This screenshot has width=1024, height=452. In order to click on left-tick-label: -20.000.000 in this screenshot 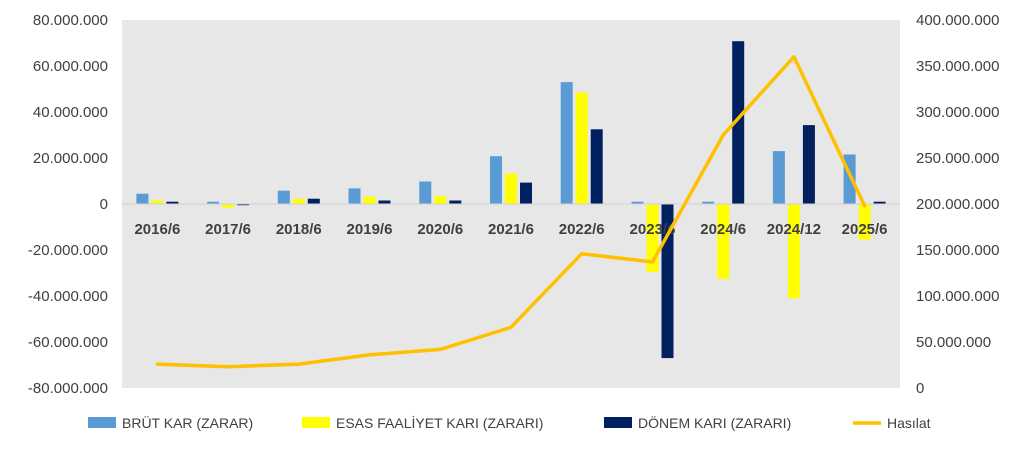, I will do `click(68, 250)`.